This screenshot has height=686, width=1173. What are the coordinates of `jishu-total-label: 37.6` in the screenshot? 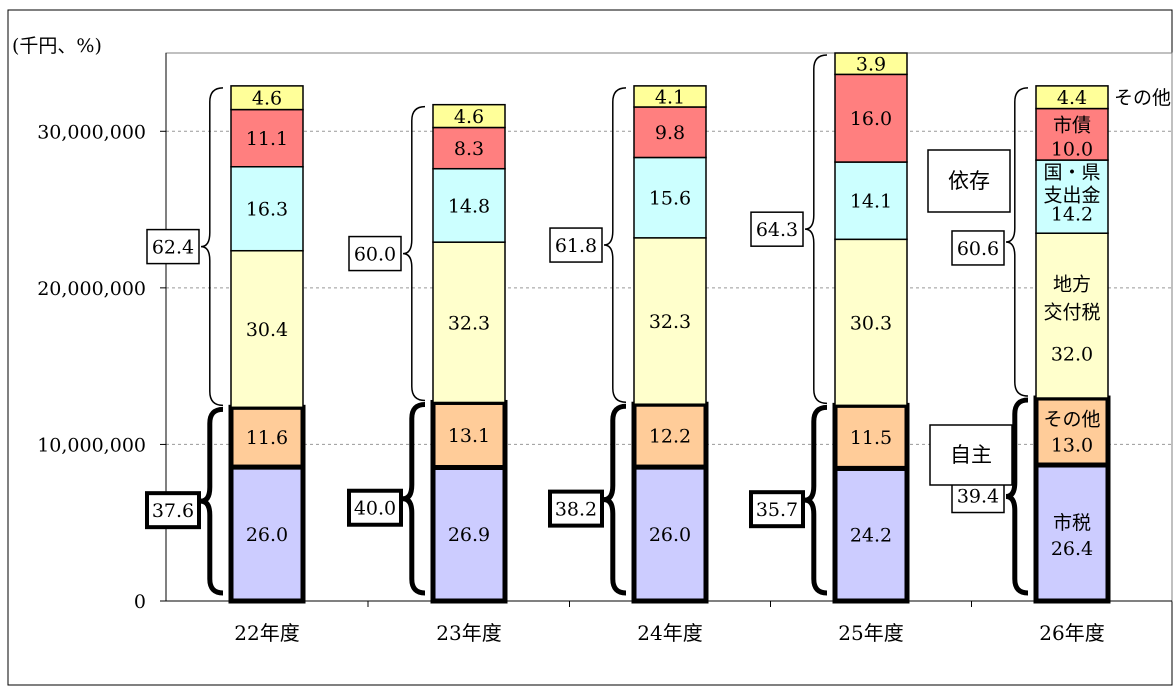 It's located at (173, 511).